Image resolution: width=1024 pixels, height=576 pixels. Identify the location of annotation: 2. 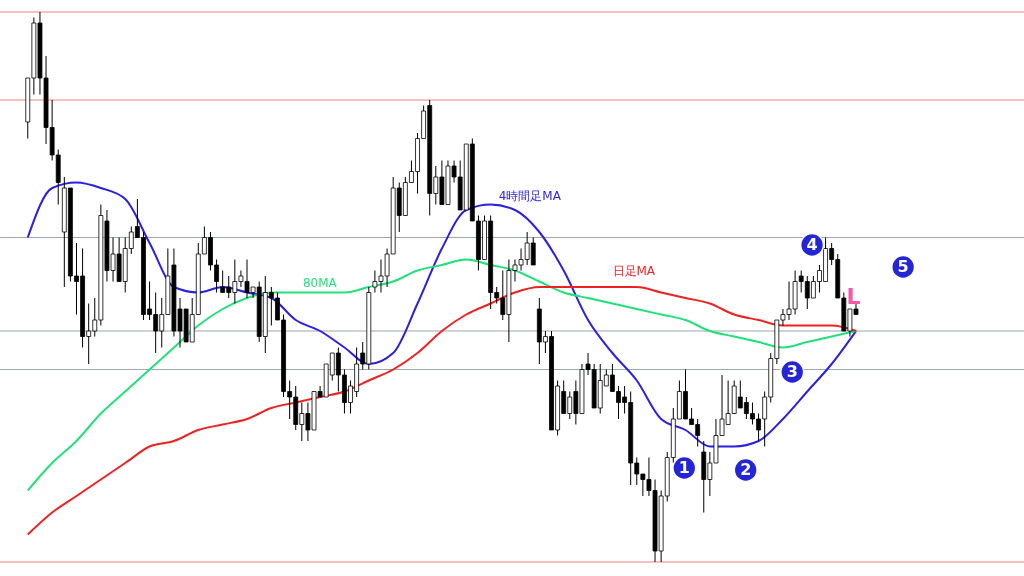
(746, 469).